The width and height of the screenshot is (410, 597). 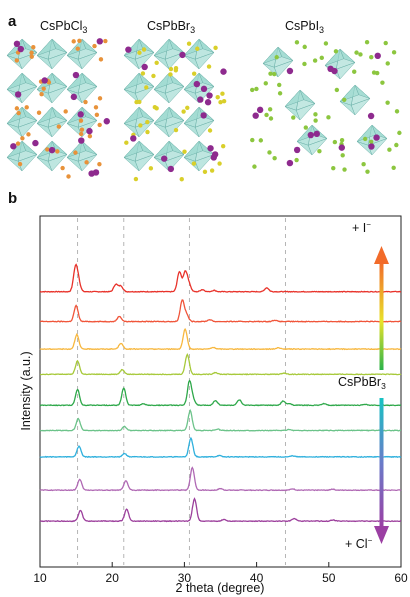 What do you see at coordinates (58, 108) in the screenshot?
I see `cspbcl3-crystal-structure` at bounding box center [58, 108].